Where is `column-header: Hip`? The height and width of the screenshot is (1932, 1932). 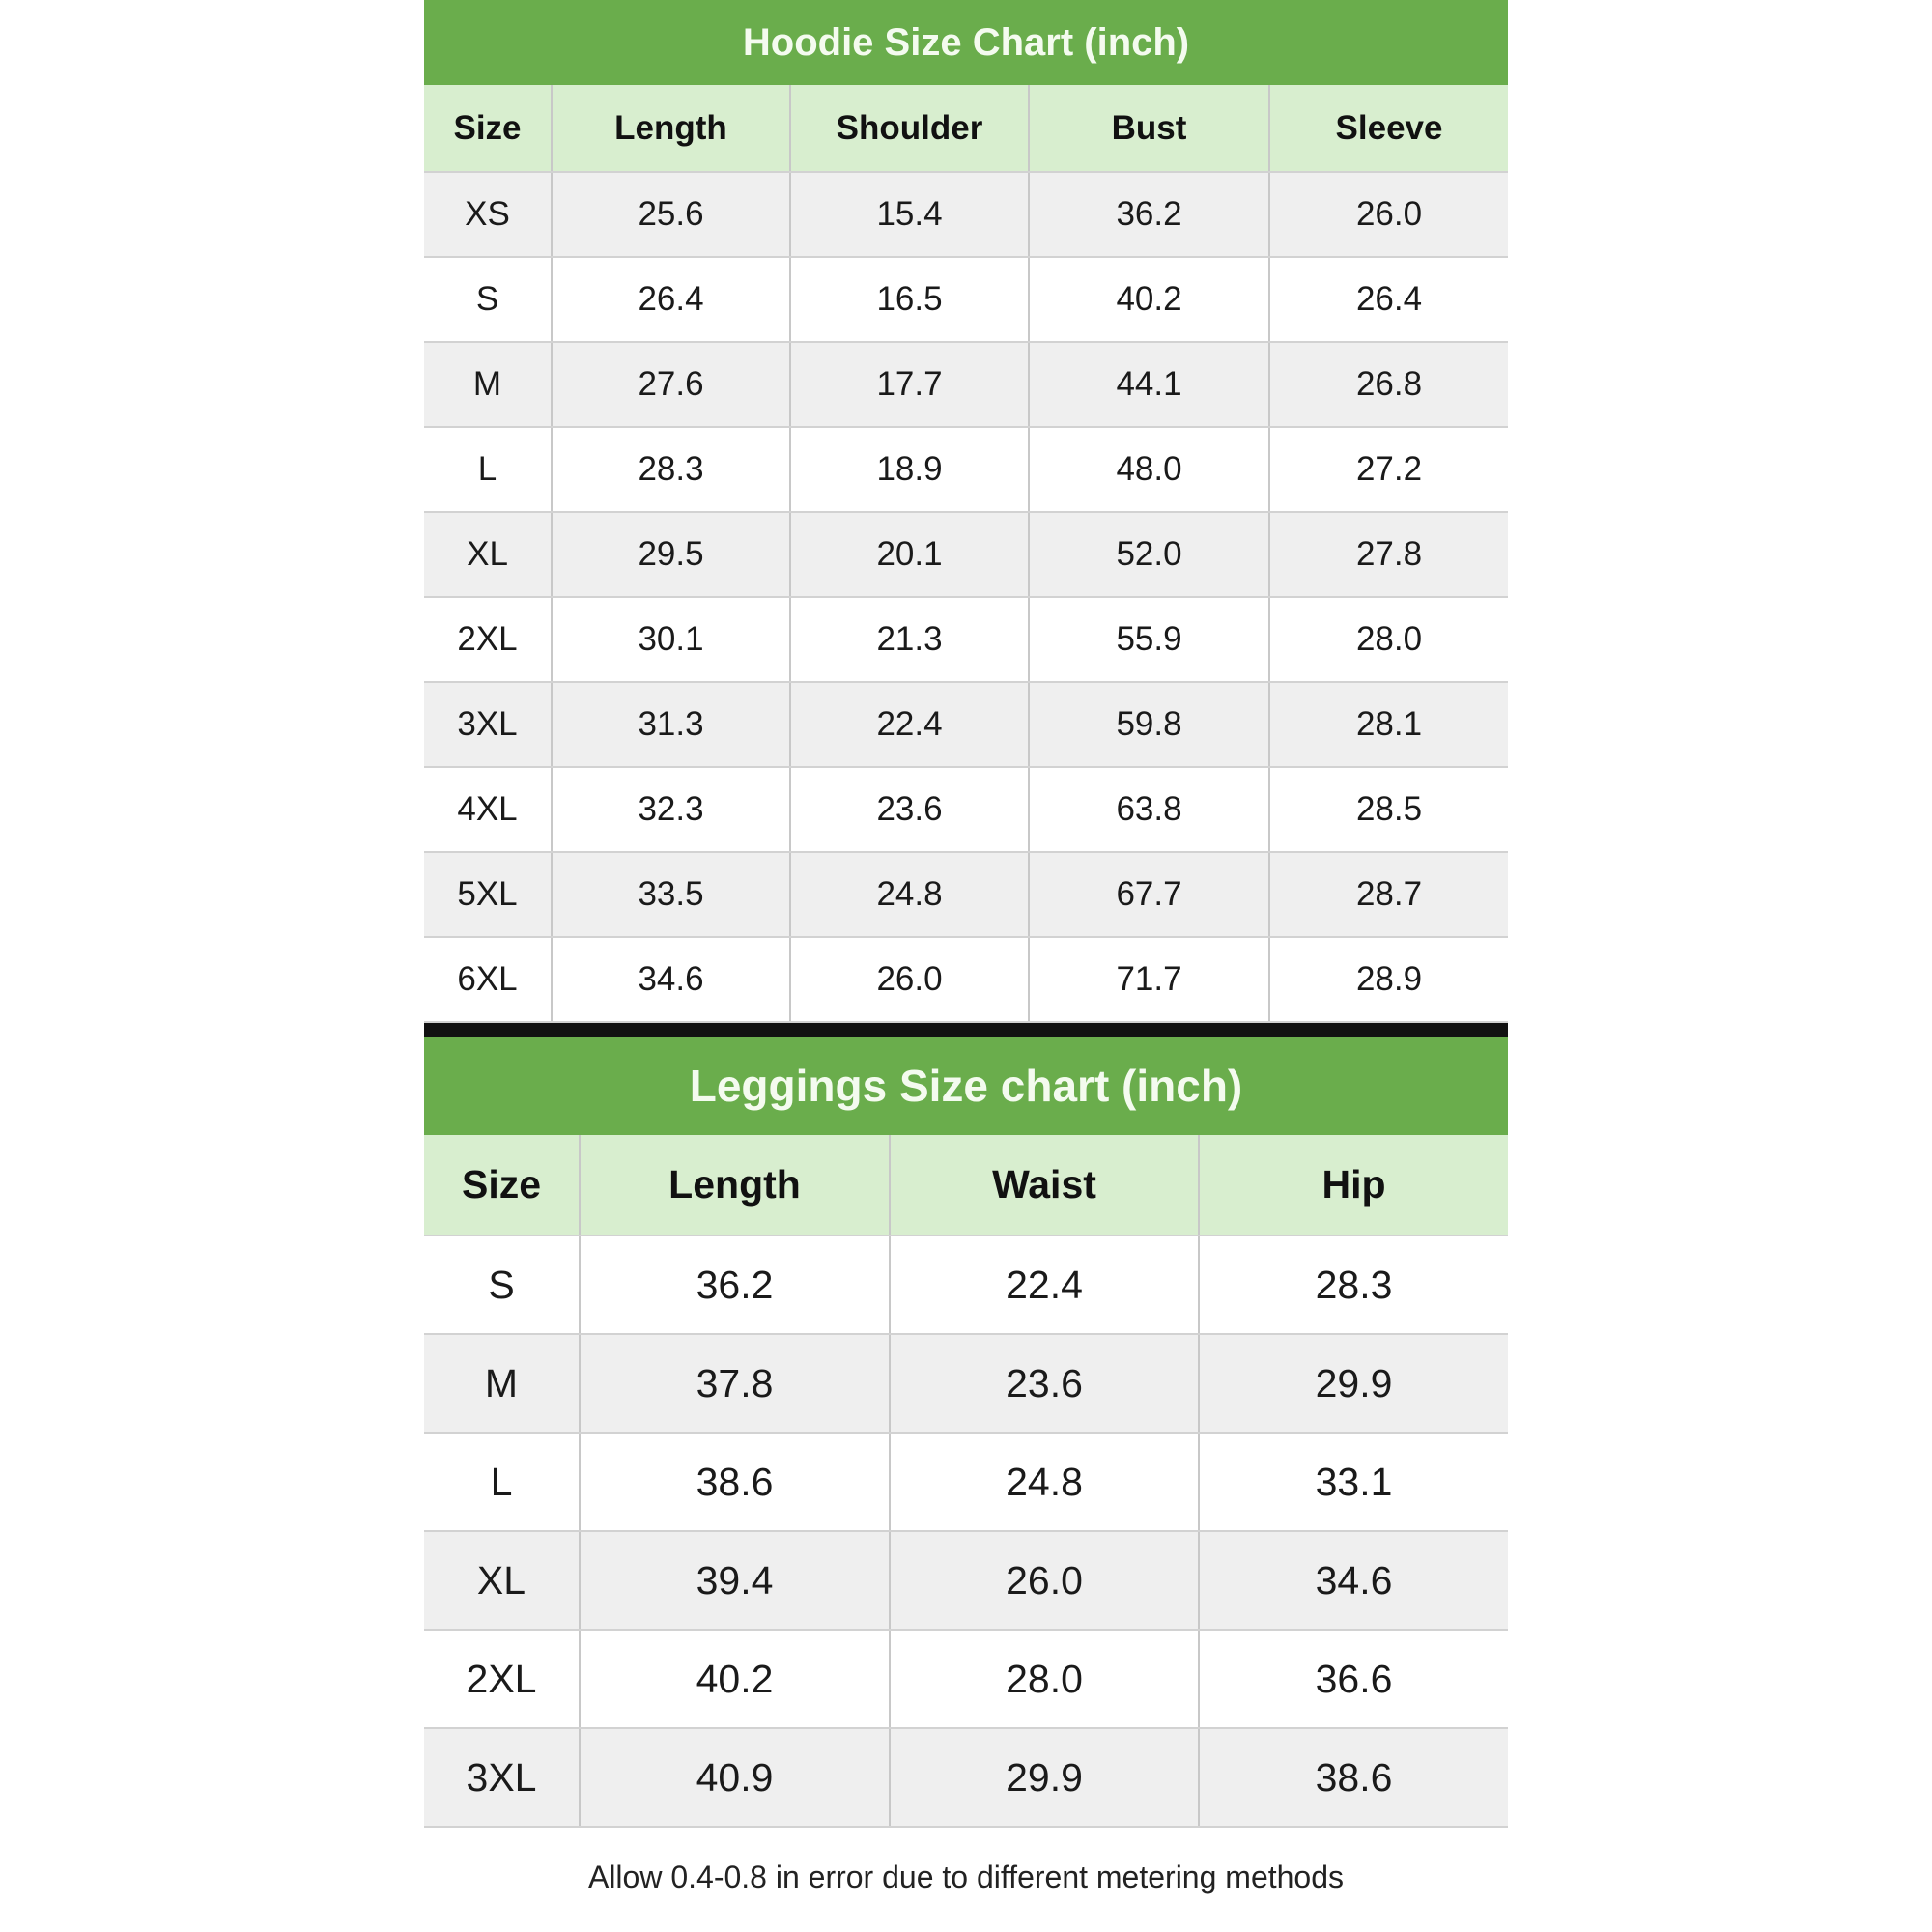
column-header: Hip is located at coordinates (1353, 1185).